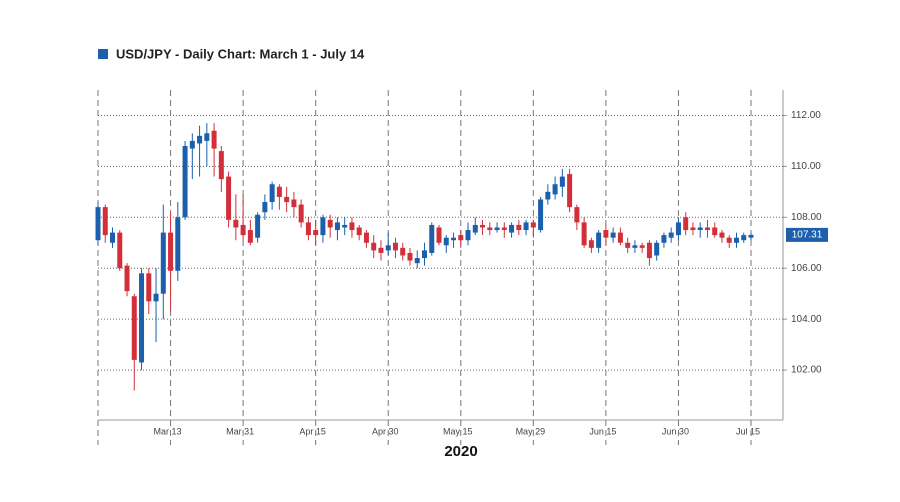 This screenshot has height=502, width=900. I want to click on y-tick-label: 108.00, so click(806, 217).